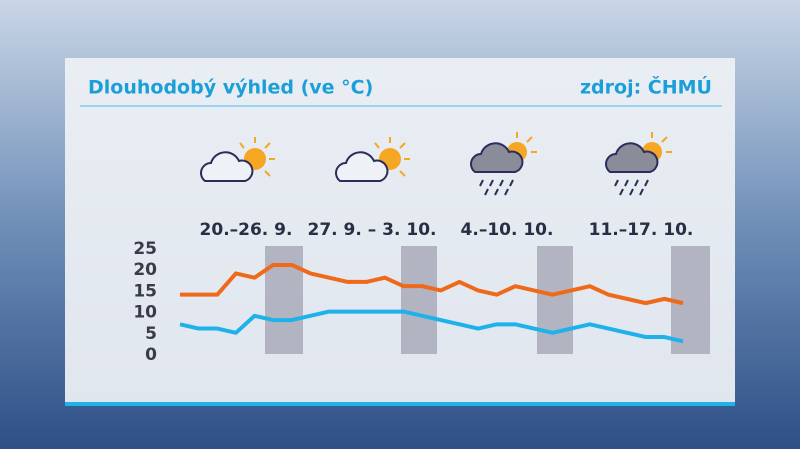 The height and width of the screenshot is (449, 800). I want to click on panel-border, so click(400, 404).